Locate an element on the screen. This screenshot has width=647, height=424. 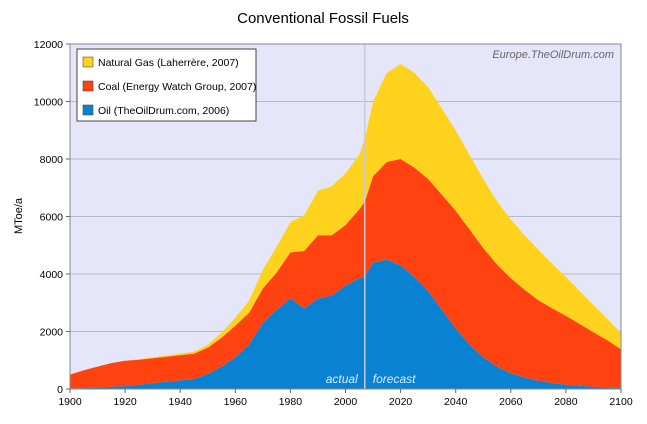
legend-box is located at coordinates (166, 85).